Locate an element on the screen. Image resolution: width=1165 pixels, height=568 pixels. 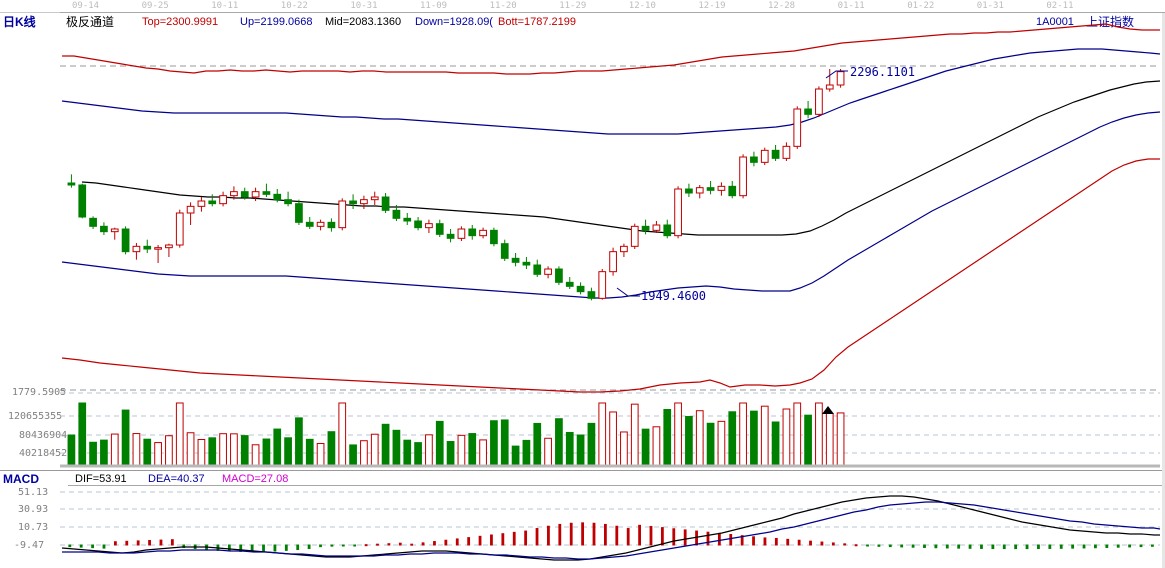
macd-dif-readout: DIF=53.91 is located at coordinates (101, 479).